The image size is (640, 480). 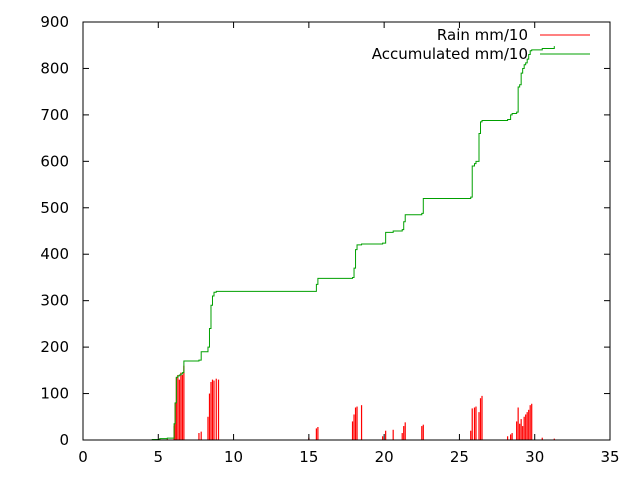 I want to click on x-tick-label: 25, so click(x=459, y=457).